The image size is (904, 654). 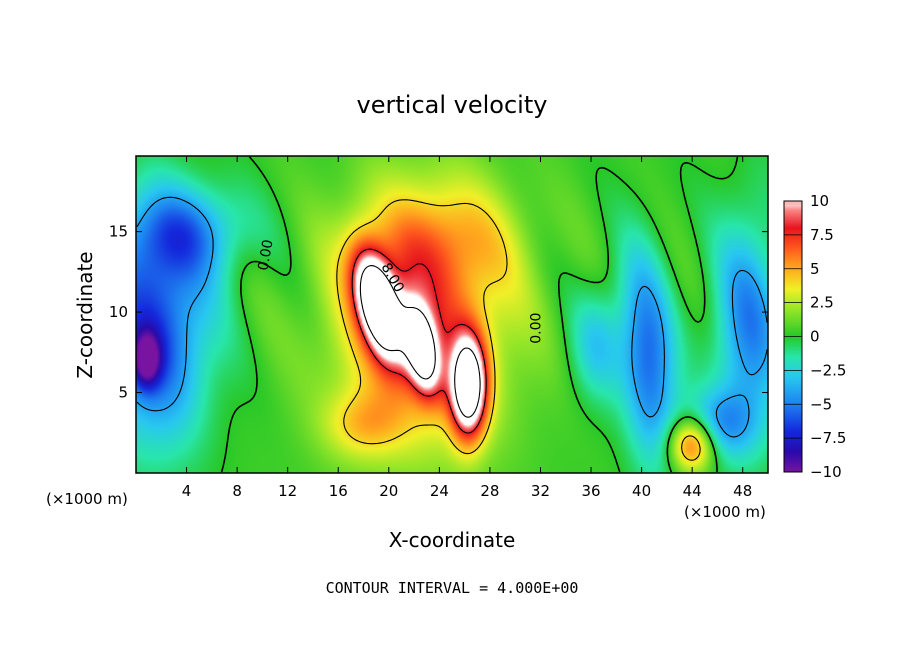 I want to click on colorbar-tick-label: −10, so click(x=826, y=472).